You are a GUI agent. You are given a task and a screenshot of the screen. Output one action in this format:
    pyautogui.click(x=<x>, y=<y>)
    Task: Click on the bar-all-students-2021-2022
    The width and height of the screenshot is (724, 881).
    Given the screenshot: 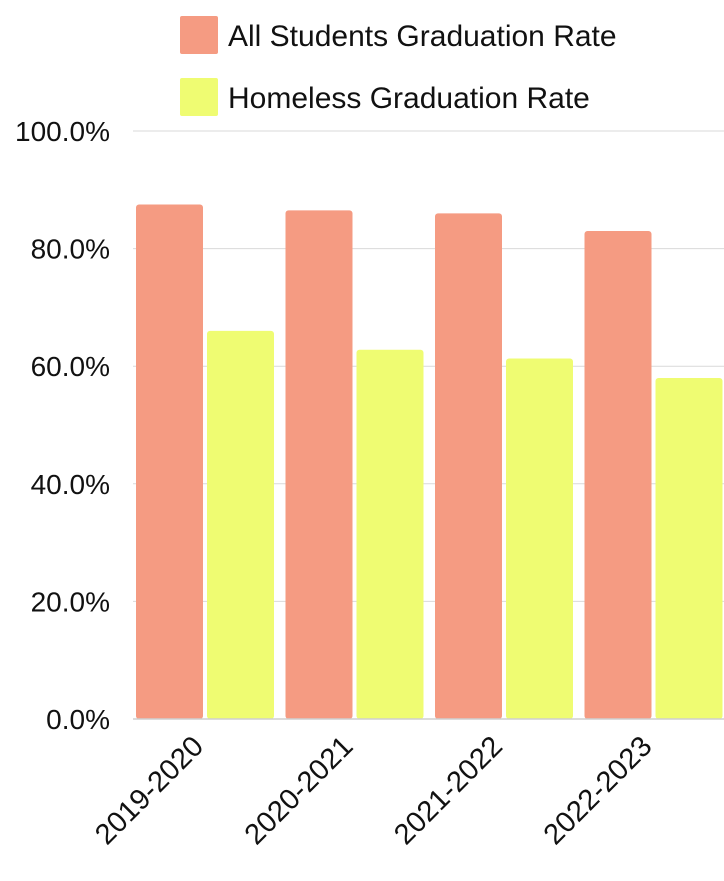 What is the action you would take?
    pyautogui.click(x=468, y=466)
    